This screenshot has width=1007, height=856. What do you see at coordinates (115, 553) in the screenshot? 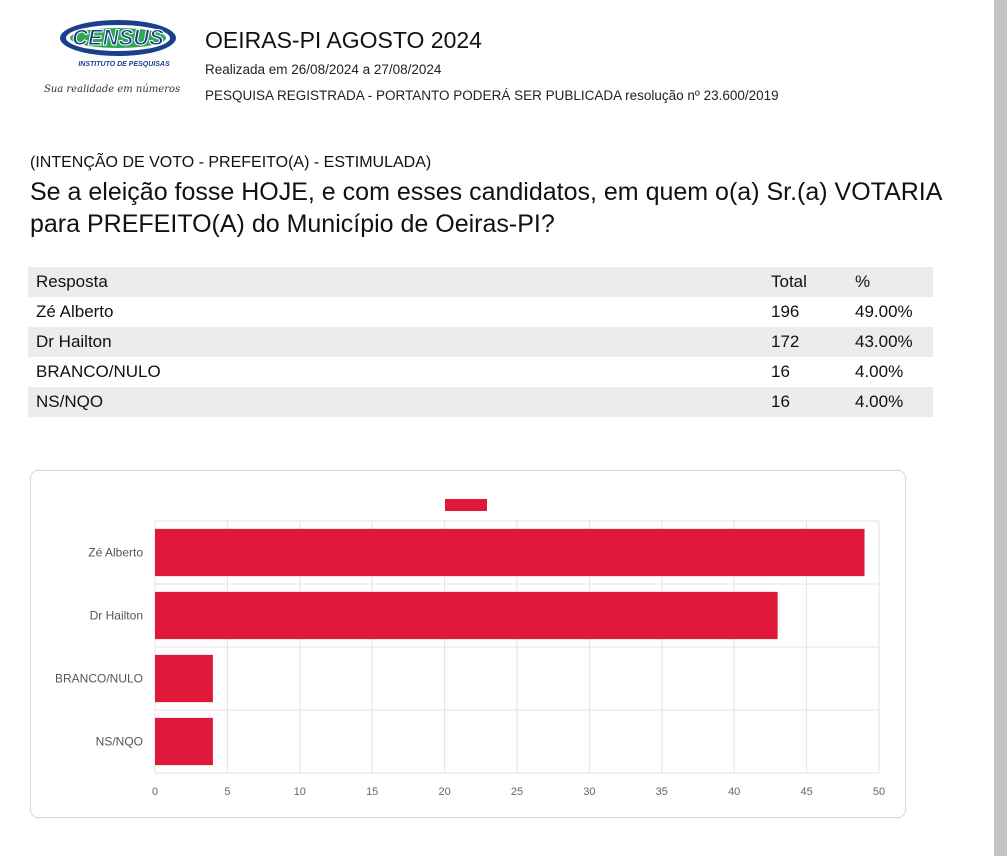
I see `category-label: Zé Alberto` at bounding box center [115, 553].